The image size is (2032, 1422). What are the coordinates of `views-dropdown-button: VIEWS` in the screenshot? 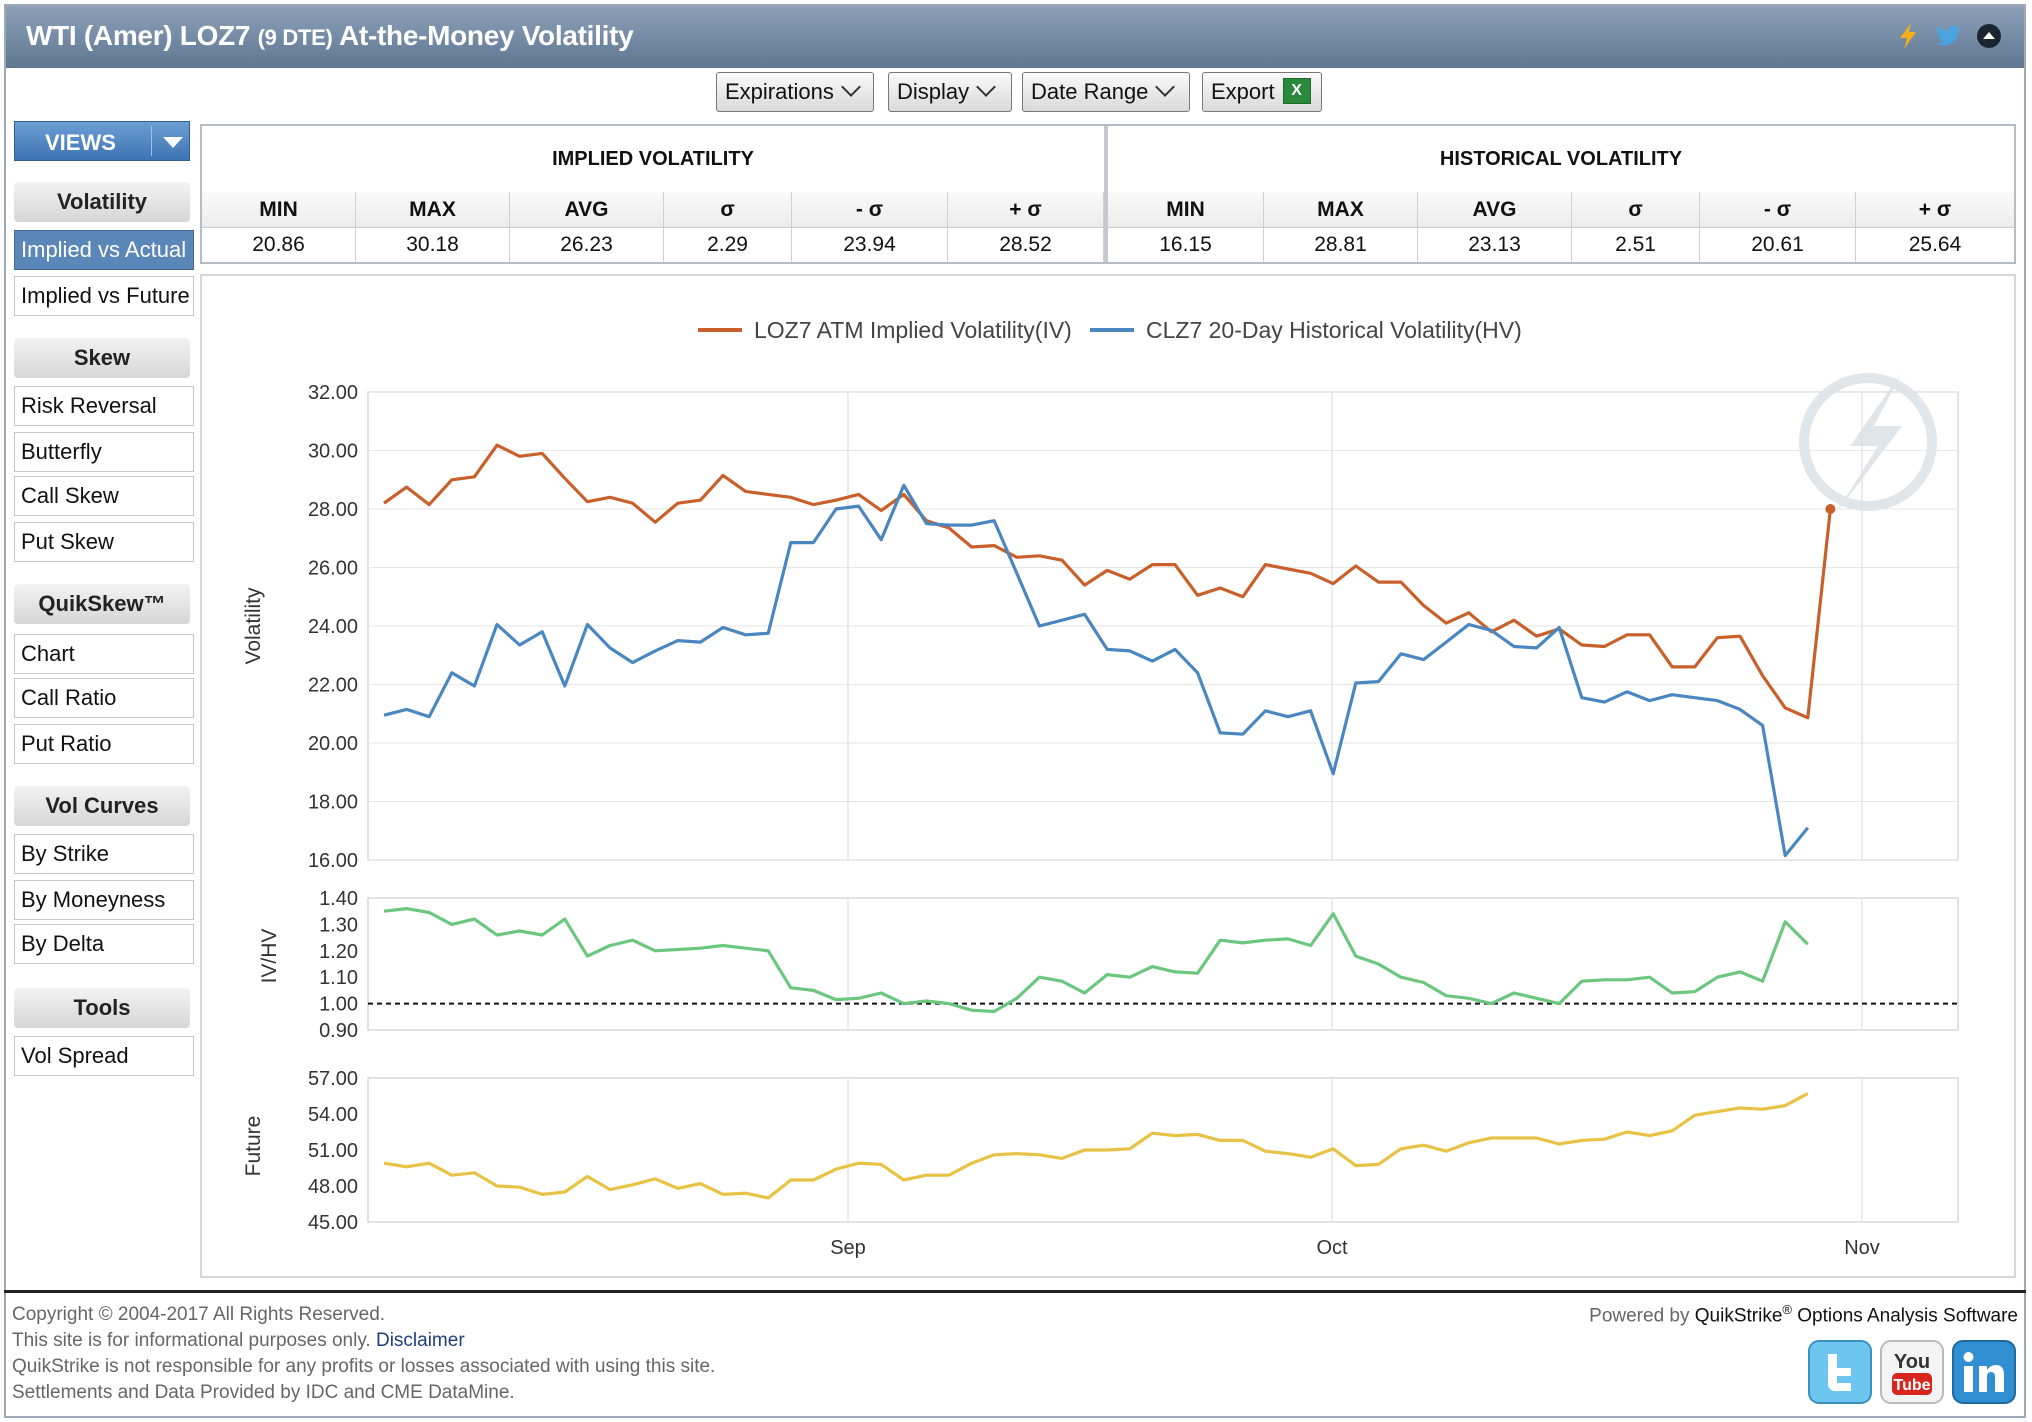 It's located at (102, 141).